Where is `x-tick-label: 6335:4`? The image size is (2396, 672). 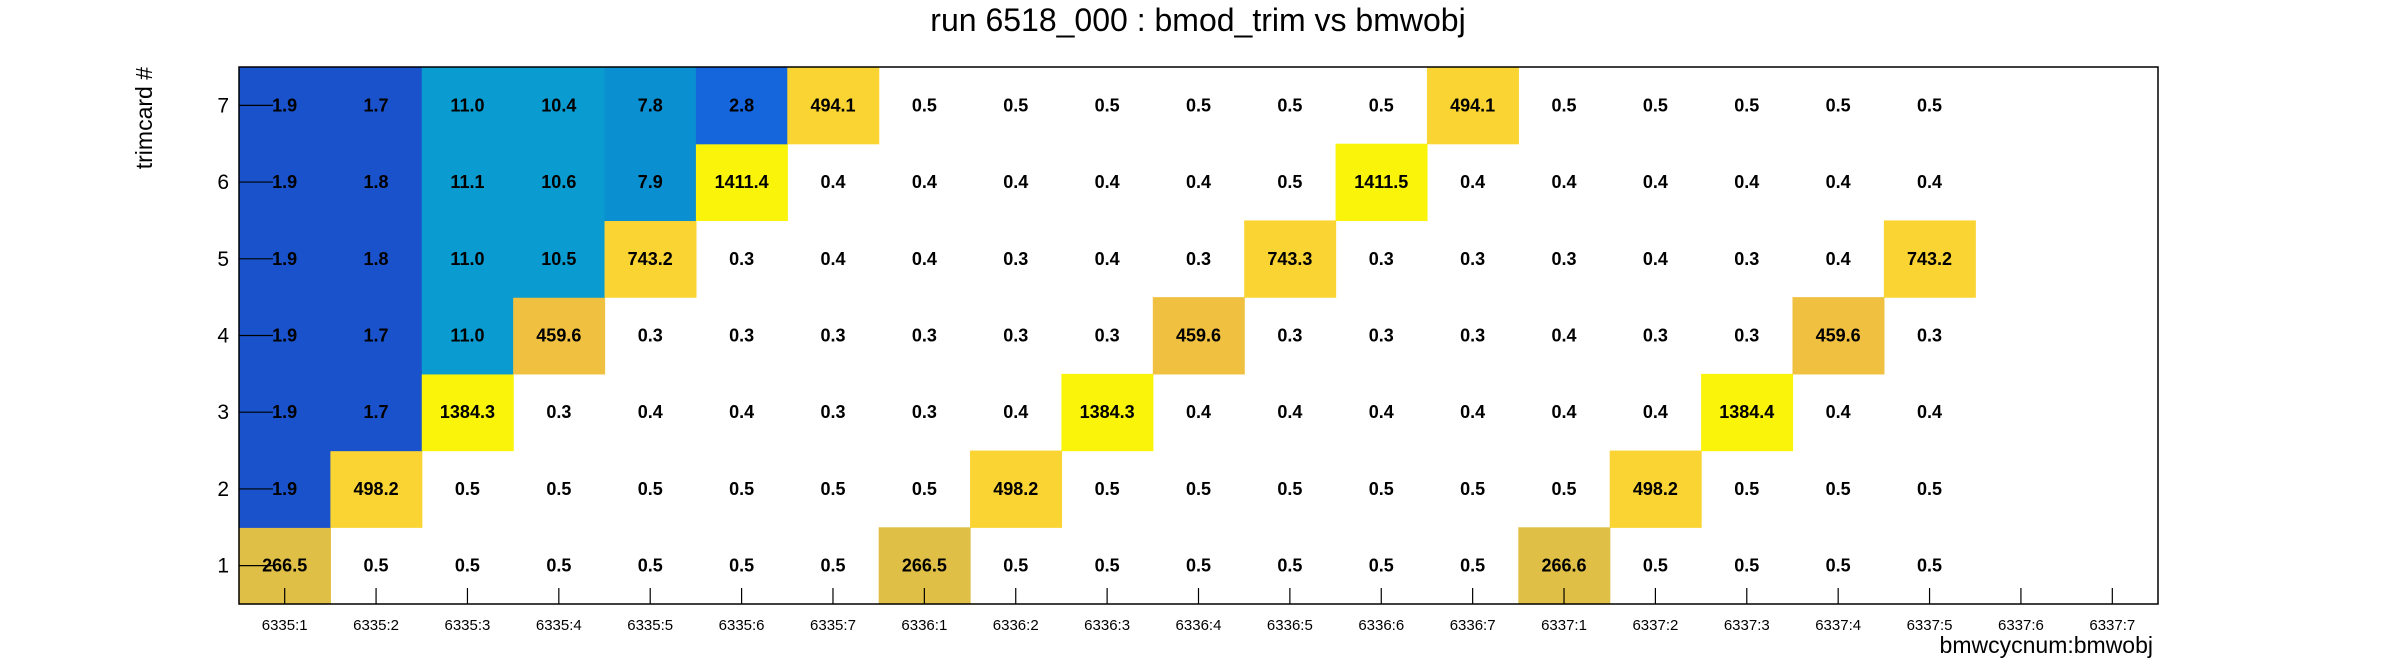
x-tick-label: 6335:4 is located at coordinates (559, 625).